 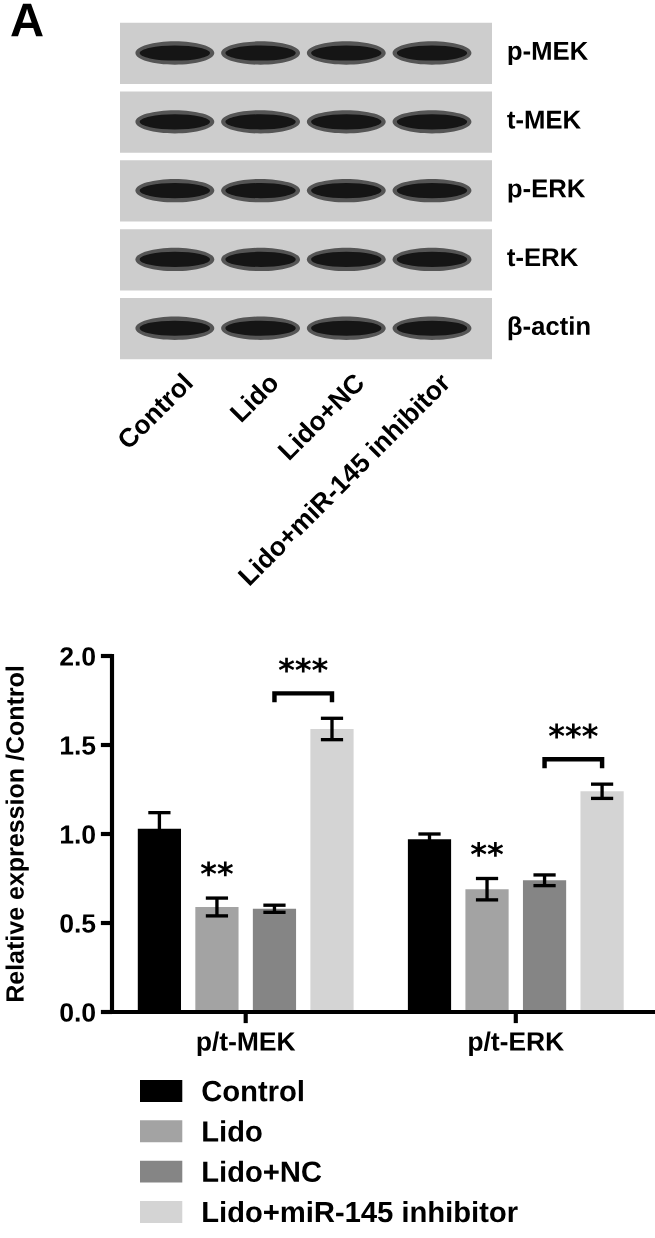 I want to click on category-label: β-actin, so click(x=549, y=328).